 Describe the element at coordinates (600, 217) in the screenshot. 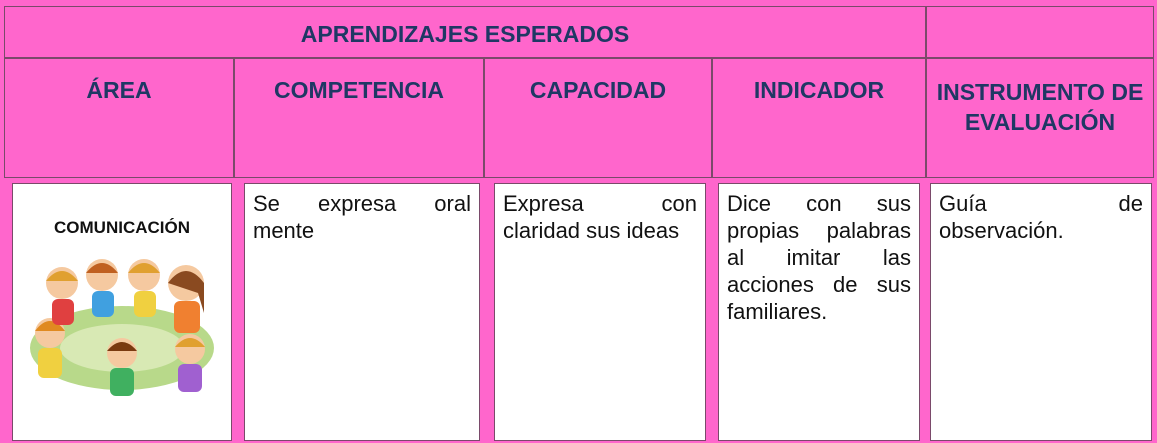

I see `cell-text: Expresa con claridad sus ideas` at that location.